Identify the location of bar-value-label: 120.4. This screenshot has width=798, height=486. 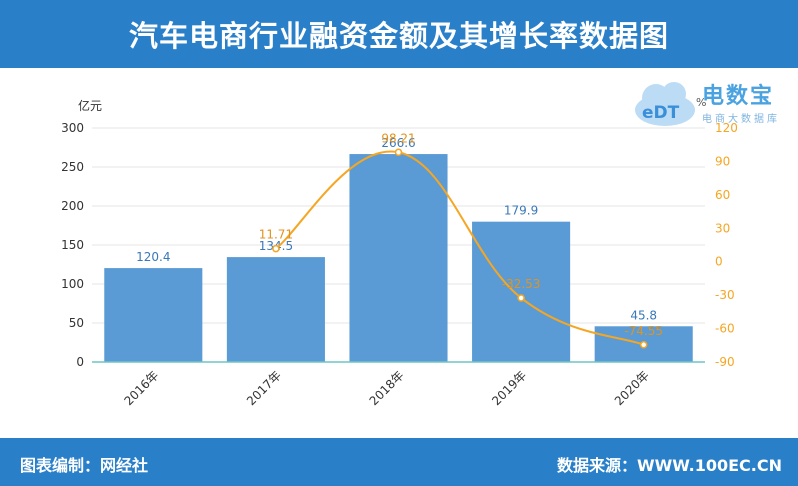
(153, 257).